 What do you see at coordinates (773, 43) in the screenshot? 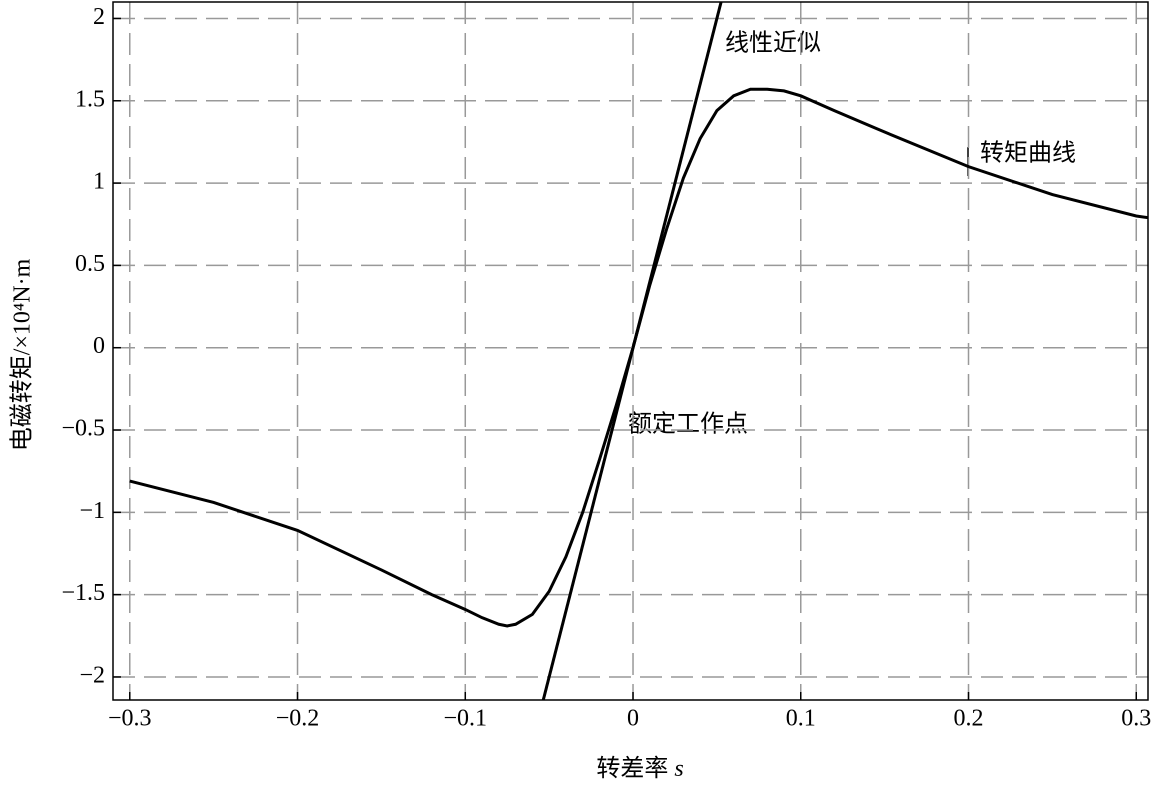
I see `curve-label: 线性近似` at bounding box center [773, 43].